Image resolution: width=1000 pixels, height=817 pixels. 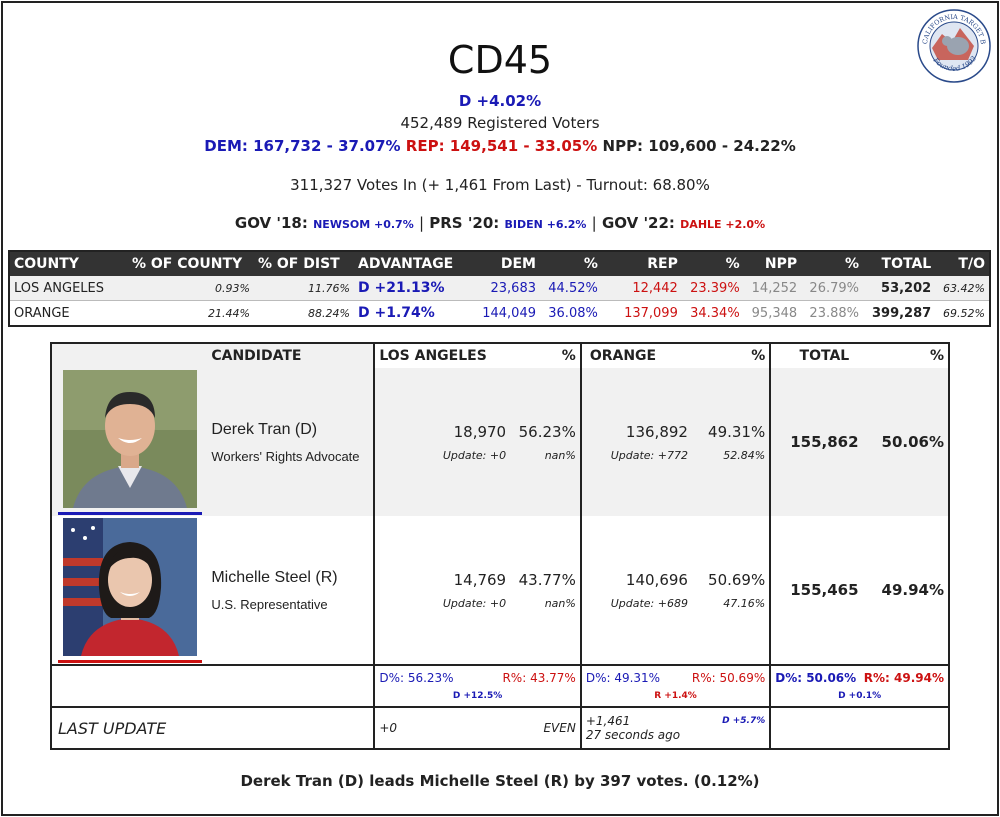 I want to click on col-candidate: CANDIDATE, so click(x=291, y=355).